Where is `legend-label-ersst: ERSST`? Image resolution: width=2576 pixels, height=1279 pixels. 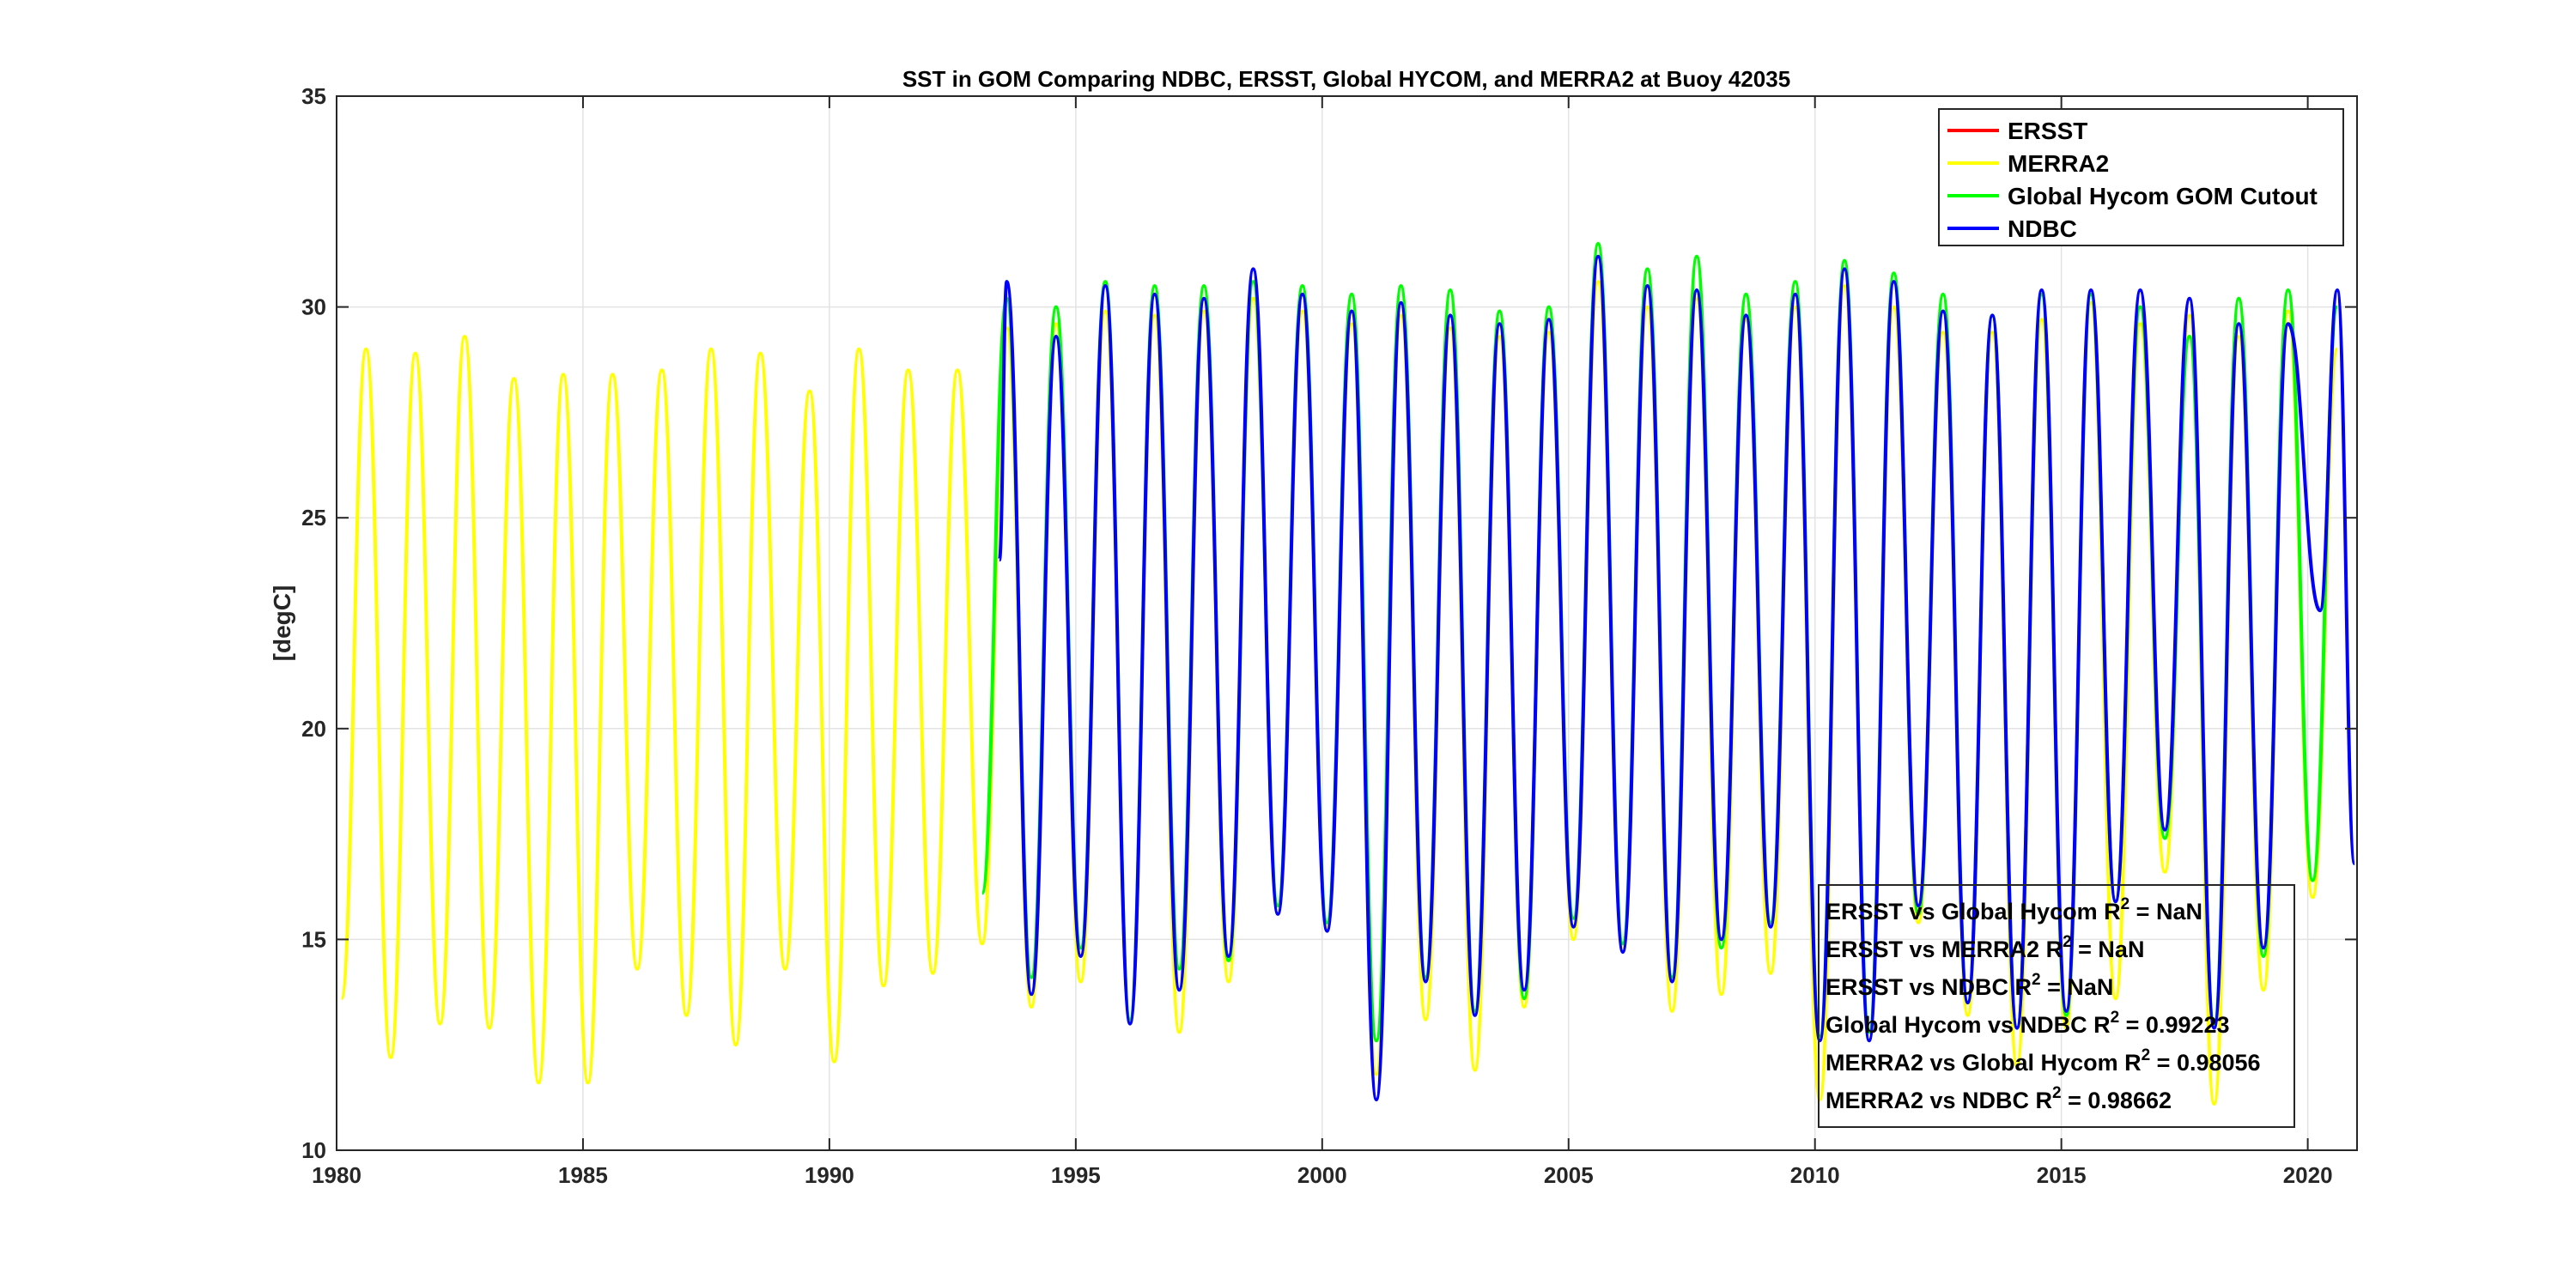
legend-label-ersst: ERSST is located at coordinates (2048, 131).